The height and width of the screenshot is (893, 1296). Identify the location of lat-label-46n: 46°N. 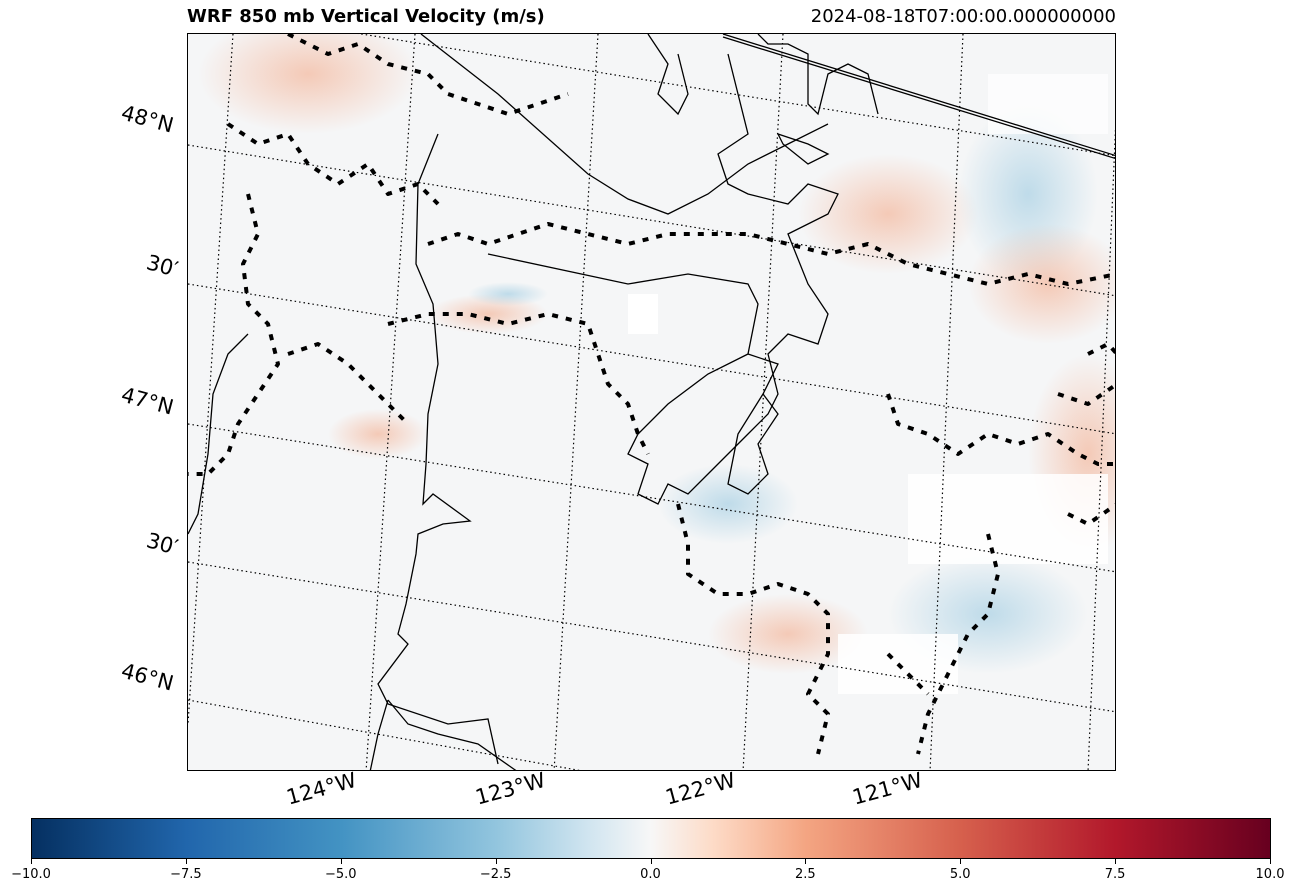
(147, 677).